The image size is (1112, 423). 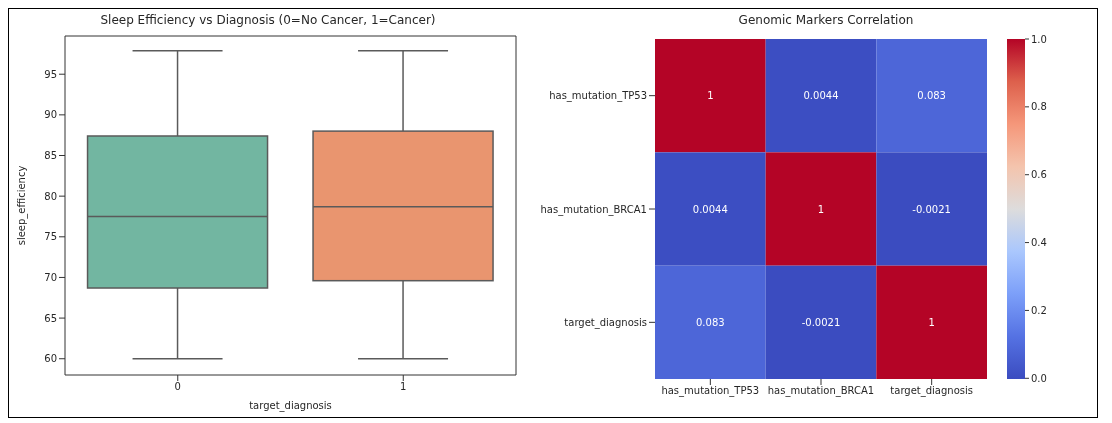 I want to click on y-tick-label: 60, so click(x=50, y=359).